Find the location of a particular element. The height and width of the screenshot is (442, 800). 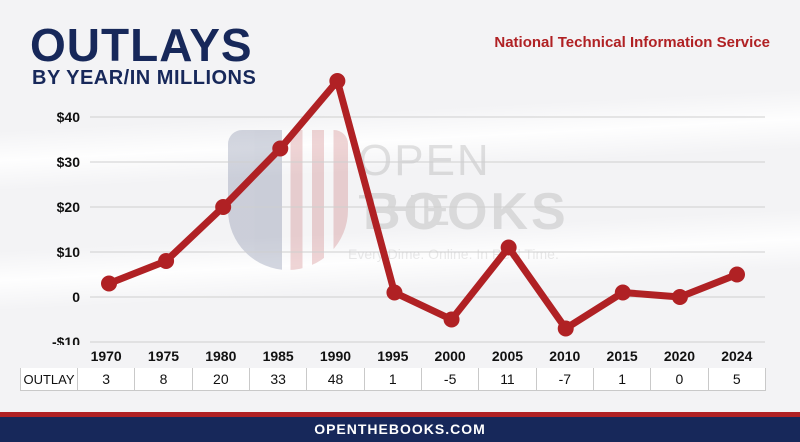

footer-website: OPENTHEBOOKS.COM is located at coordinates (400, 429).